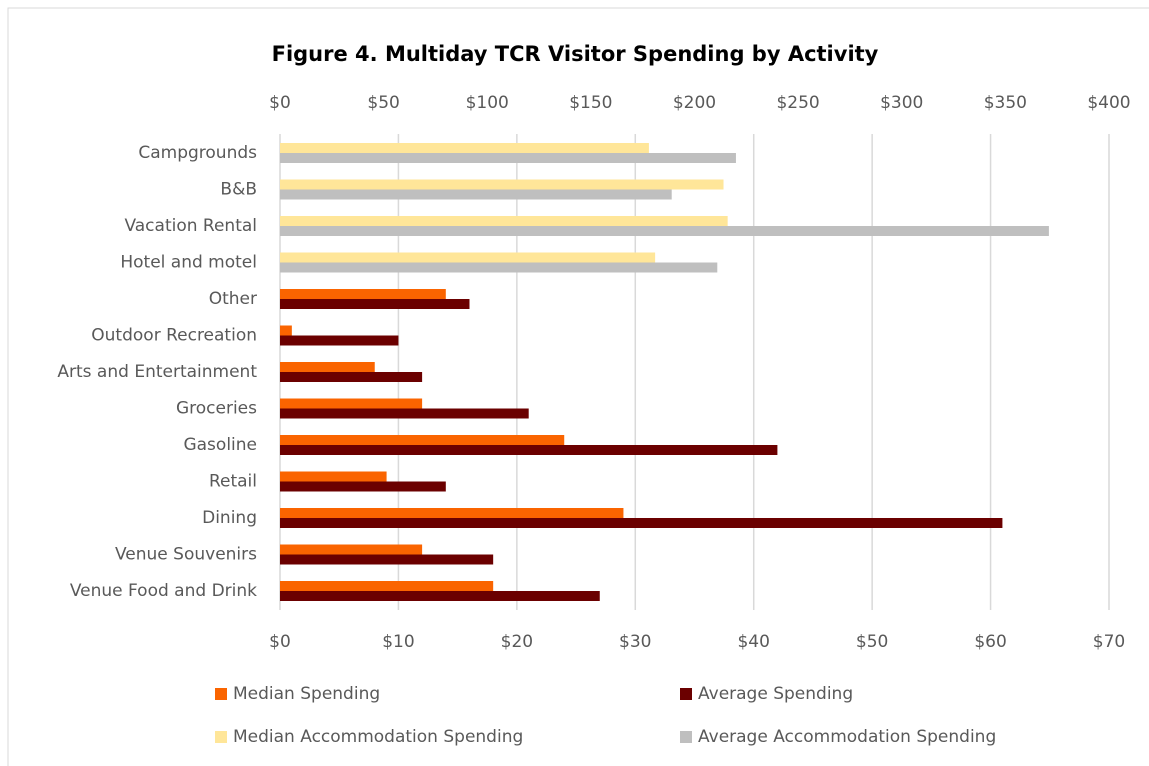  What do you see at coordinates (990, 642) in the screenshot?
I see `x-tick-label: $60` at bounding box center [990, 642].